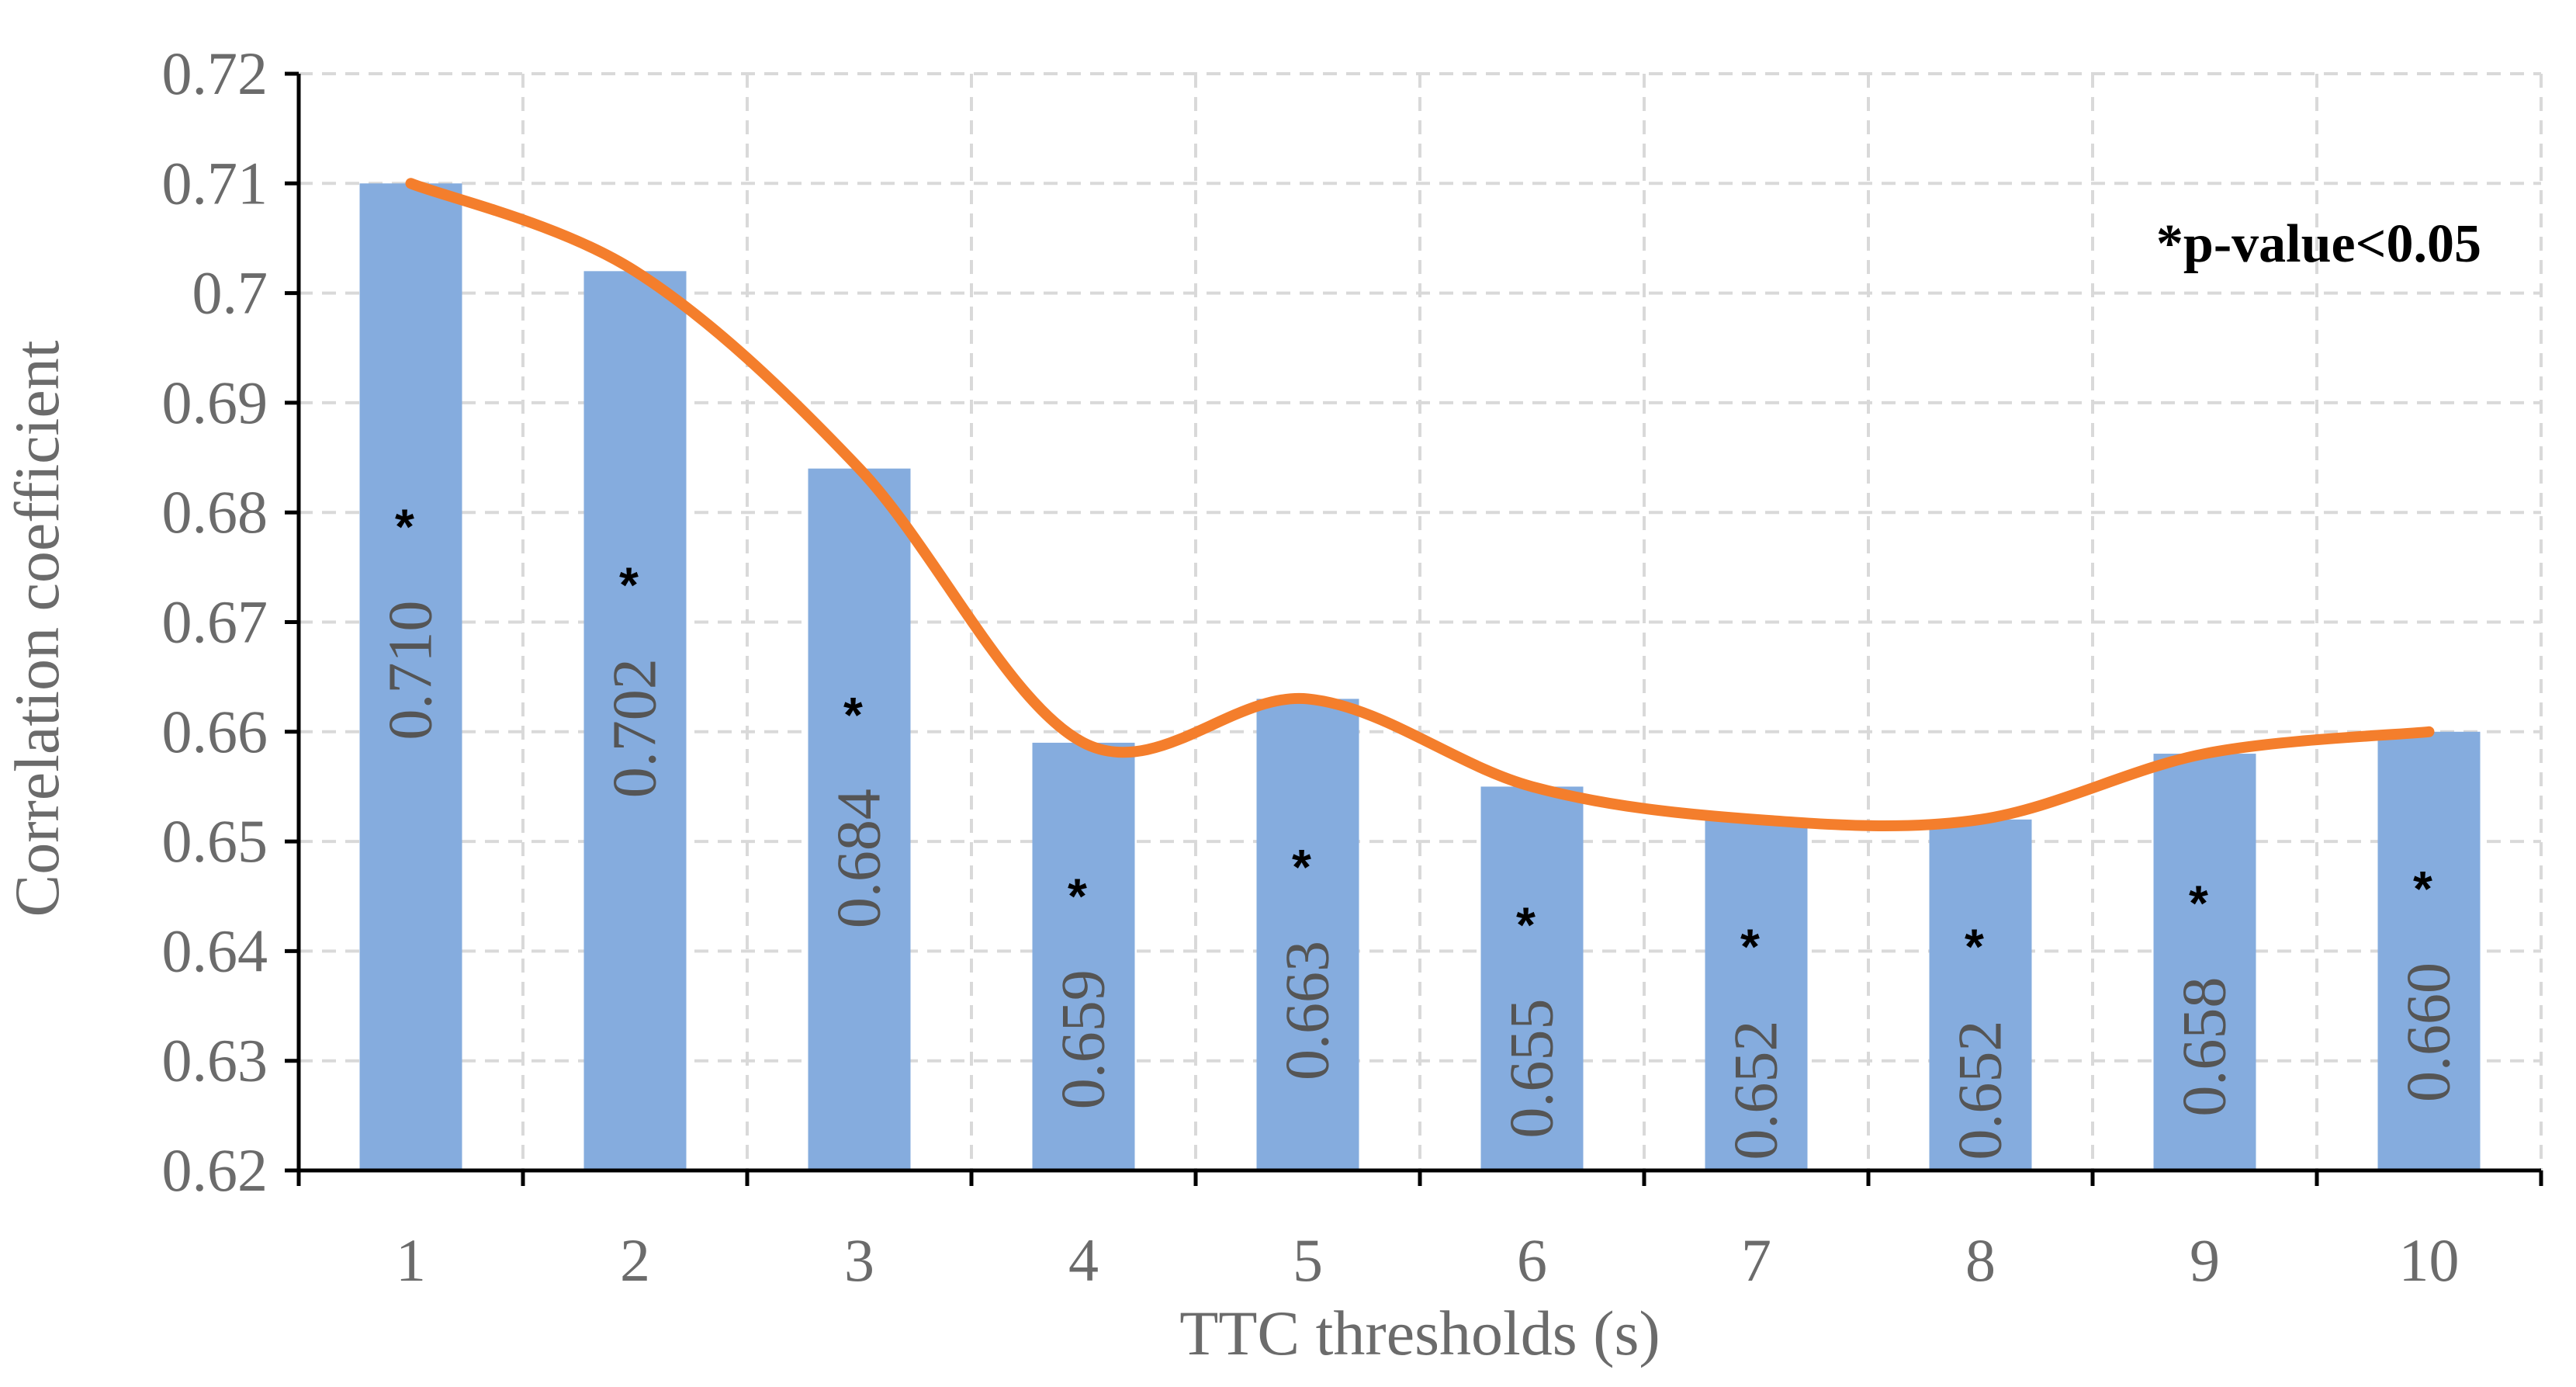 The width and height of the screenshot is (2576, 1387). What do you see at coordinates (411, 670) in the screenshot?
I see `bar-value-label: 0.710` at bounding box center [411, 670].